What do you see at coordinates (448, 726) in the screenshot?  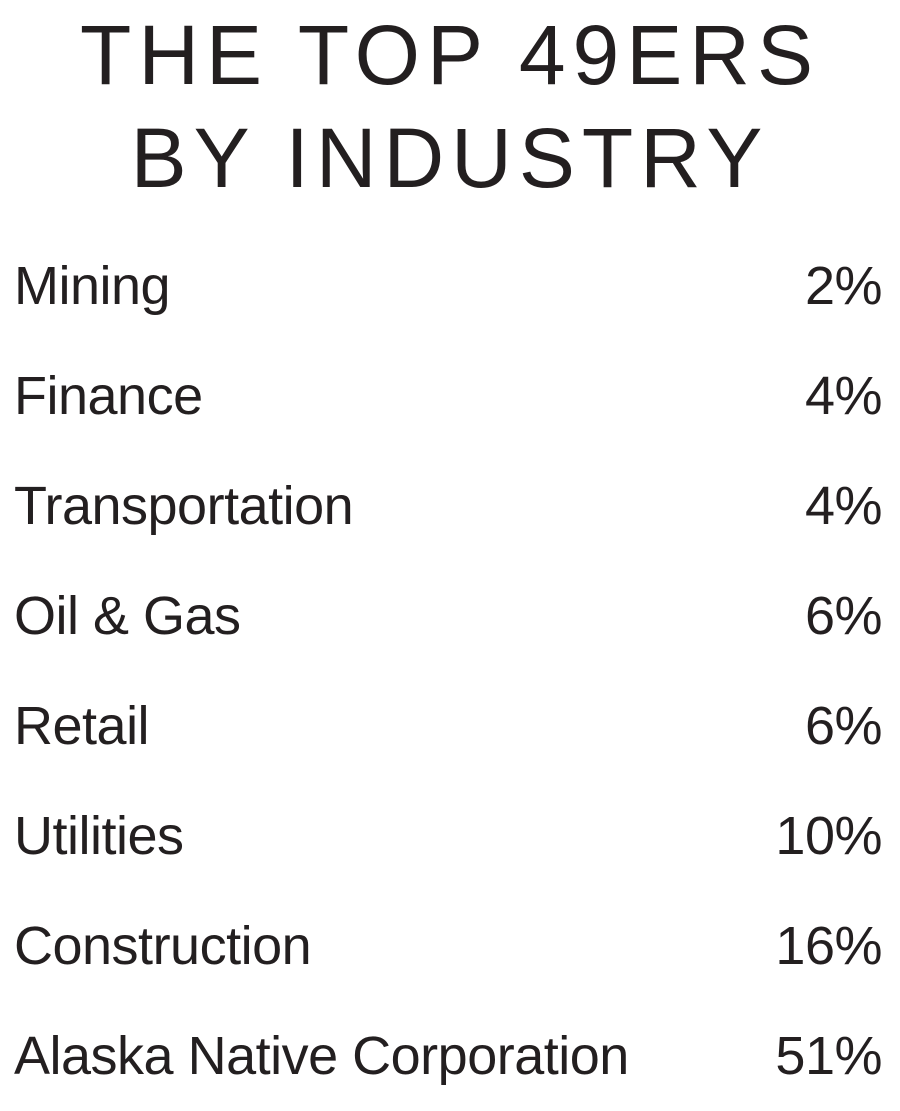 I see `table-row: Retail 6%` at bounding box center [448, 726].